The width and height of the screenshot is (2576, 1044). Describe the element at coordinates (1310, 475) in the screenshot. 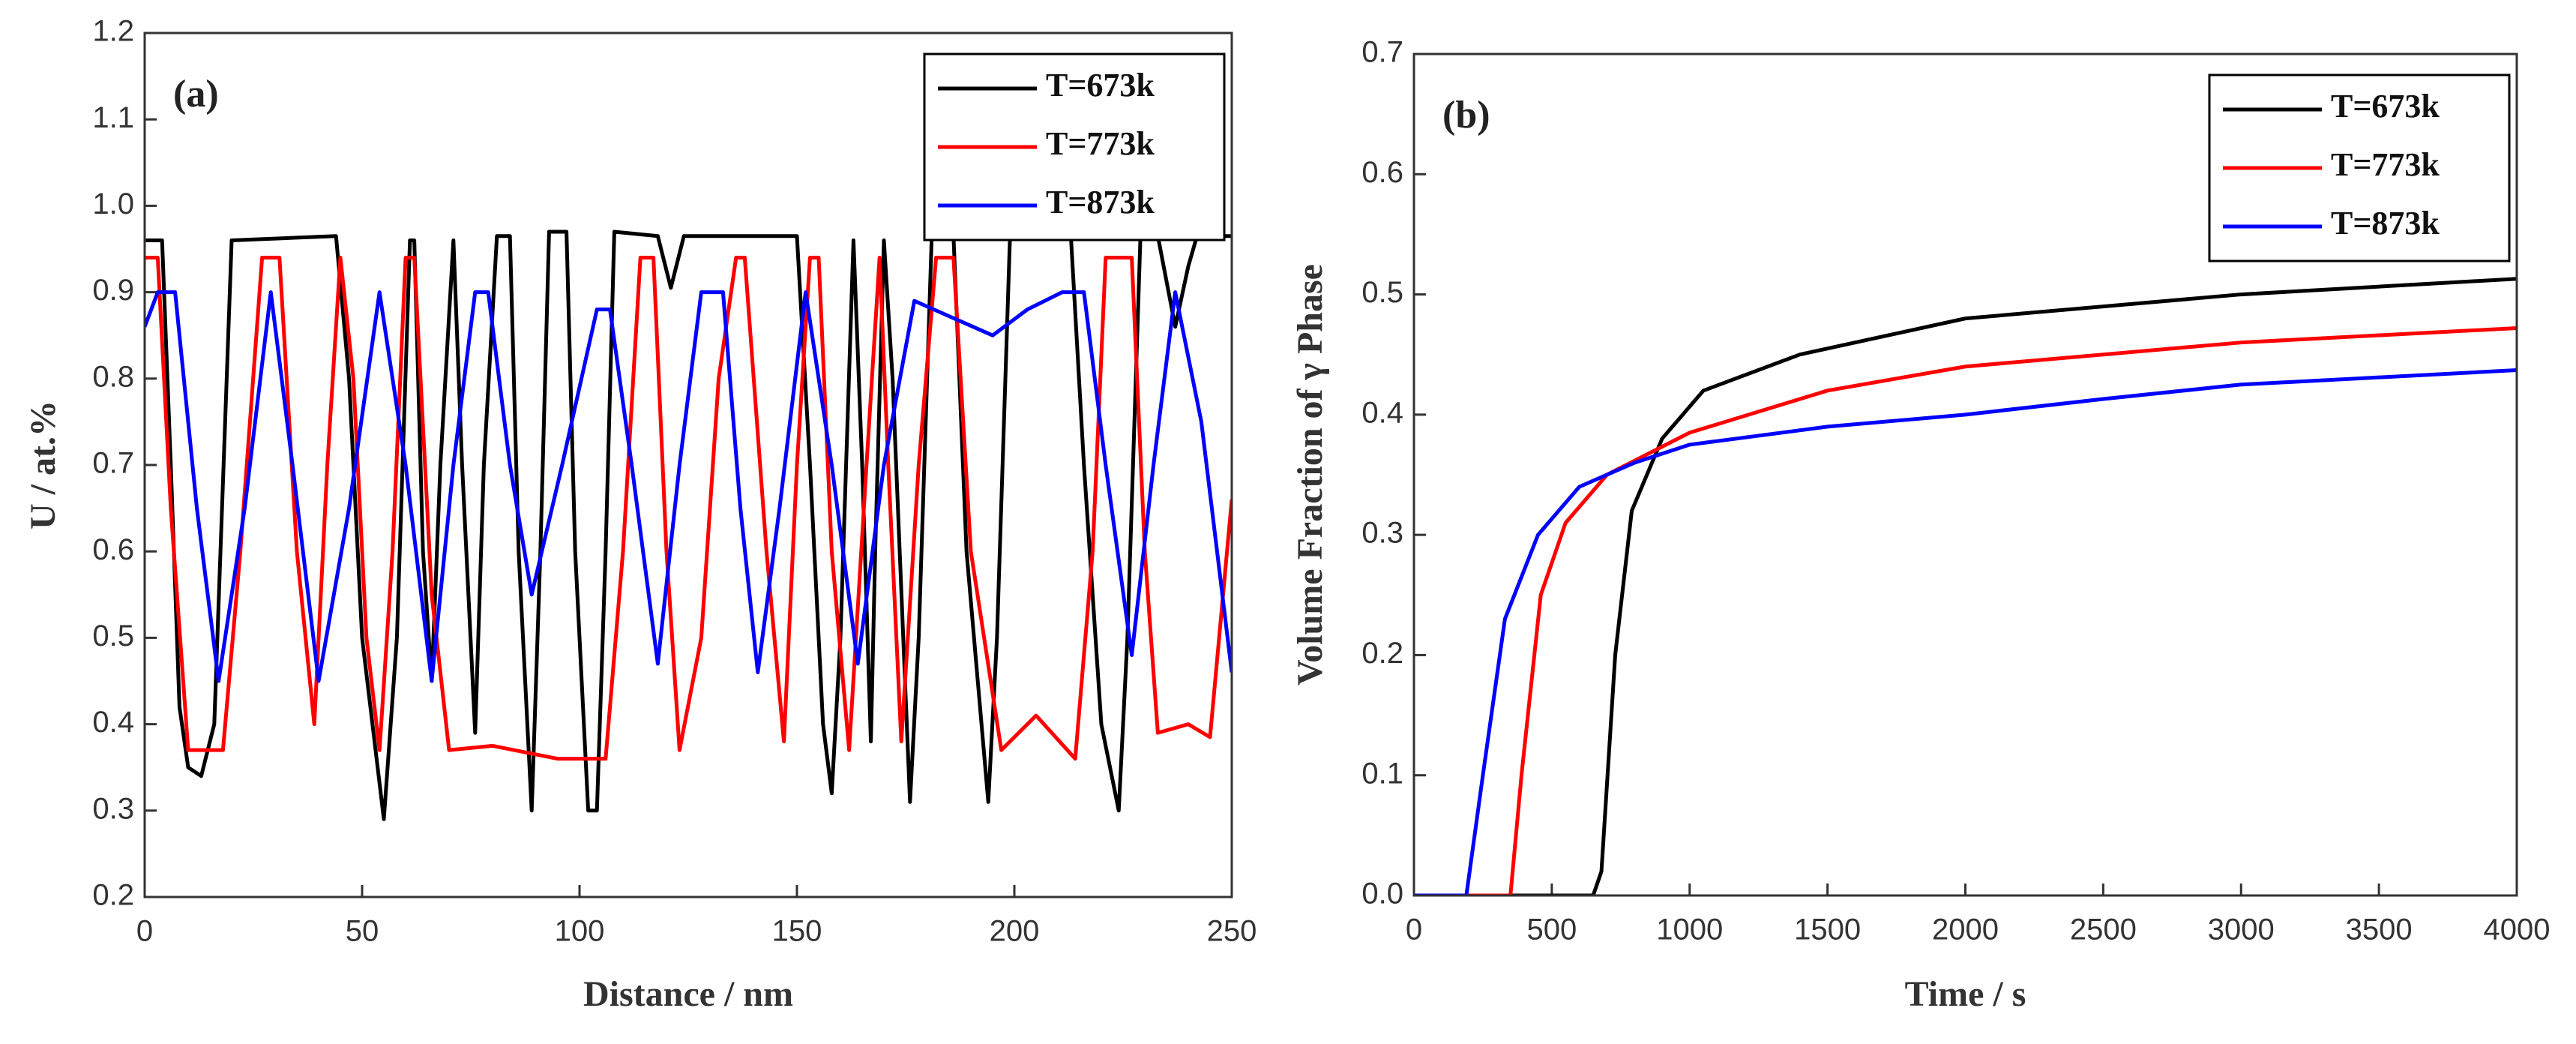

I see `y-axis-label: Volume Fraction of γ Phase` at that location.